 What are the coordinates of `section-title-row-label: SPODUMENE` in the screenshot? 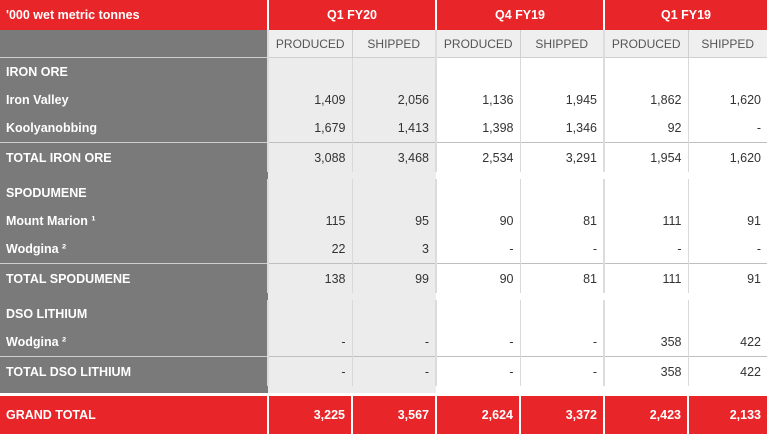 It's located at (134, 193).